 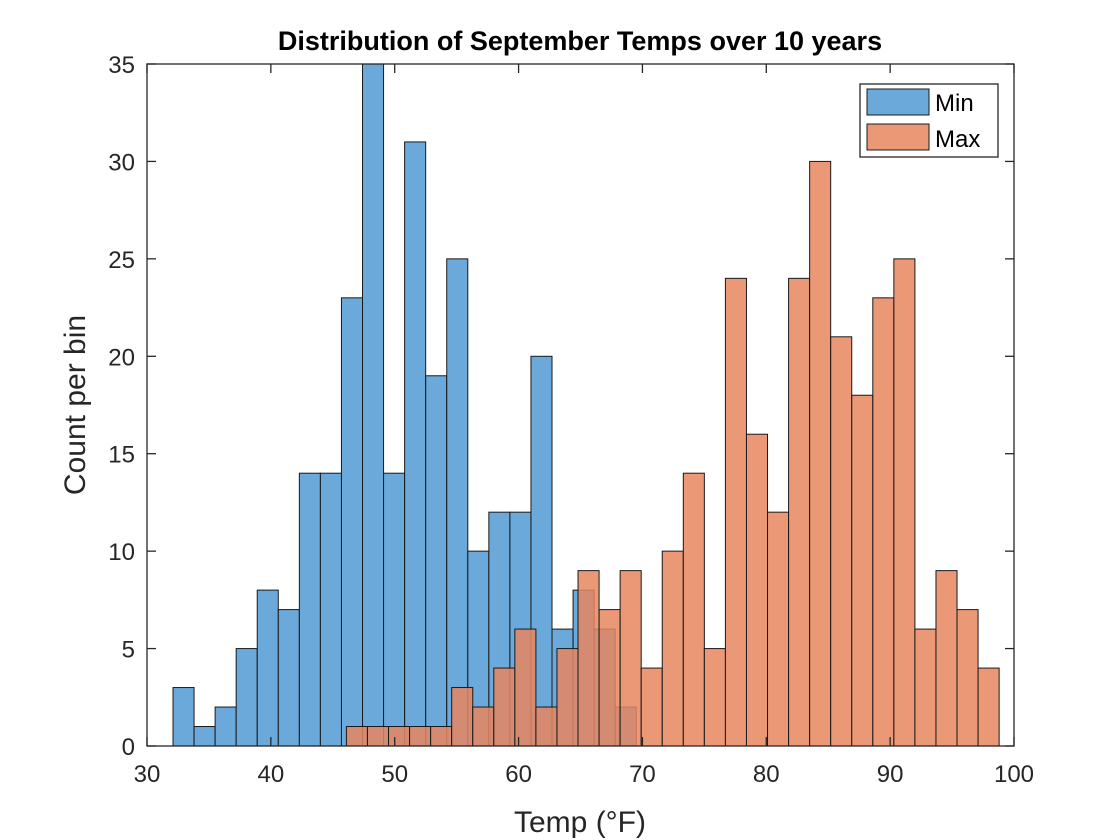 I want to click on y-tick-label-30: 30, so click(x=121, y=162).